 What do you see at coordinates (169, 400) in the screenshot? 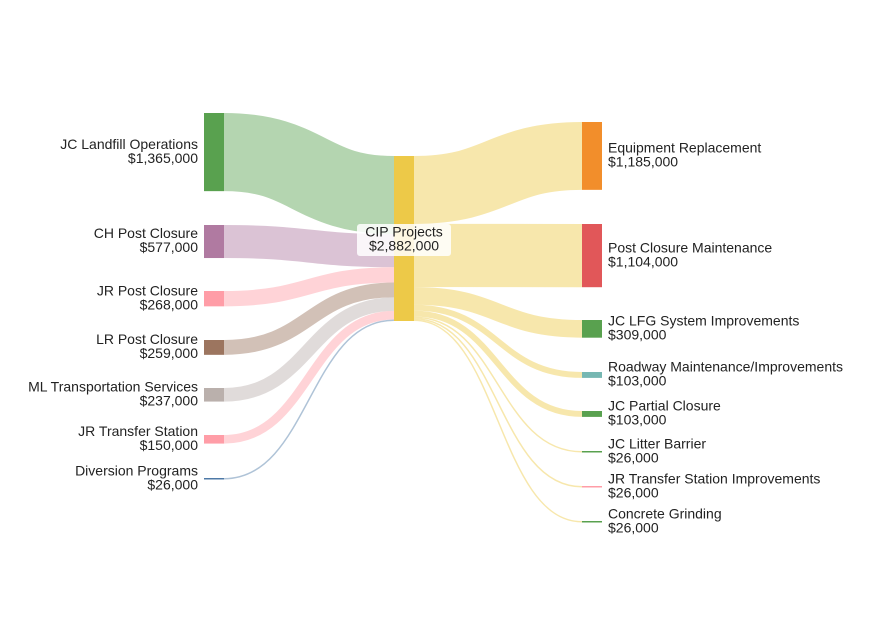
I see `node-value: $237,000` at bounding box center [169, 400].